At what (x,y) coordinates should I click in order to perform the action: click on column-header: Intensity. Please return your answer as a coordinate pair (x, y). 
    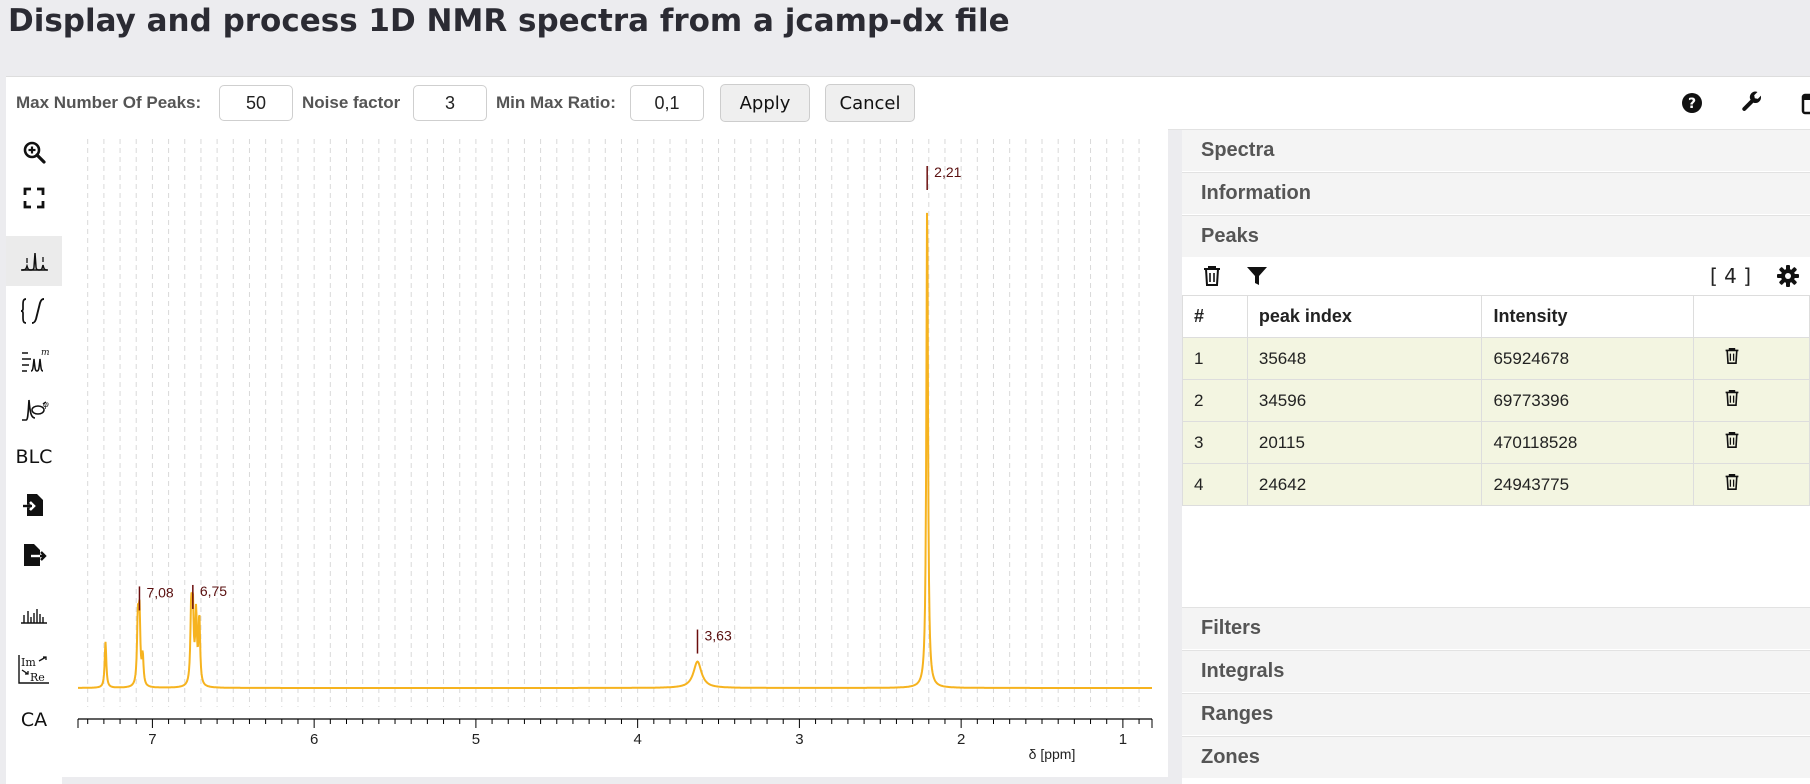
    Looking at the image, I should click on (1588, 316).